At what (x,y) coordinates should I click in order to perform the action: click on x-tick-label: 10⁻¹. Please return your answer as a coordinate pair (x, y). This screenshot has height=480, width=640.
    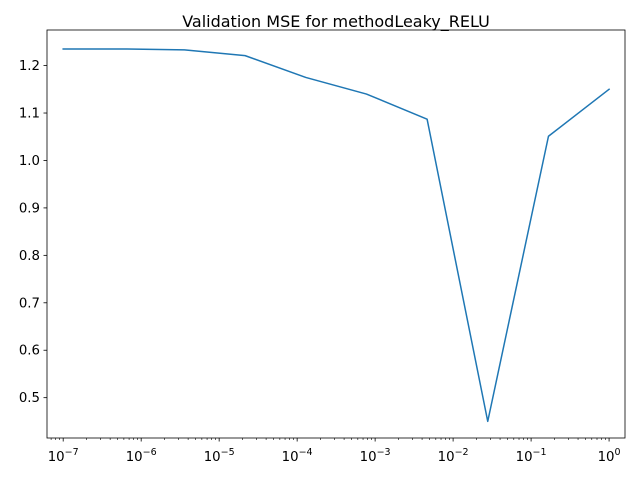
    Looking at the image, I should click on (531, 456).